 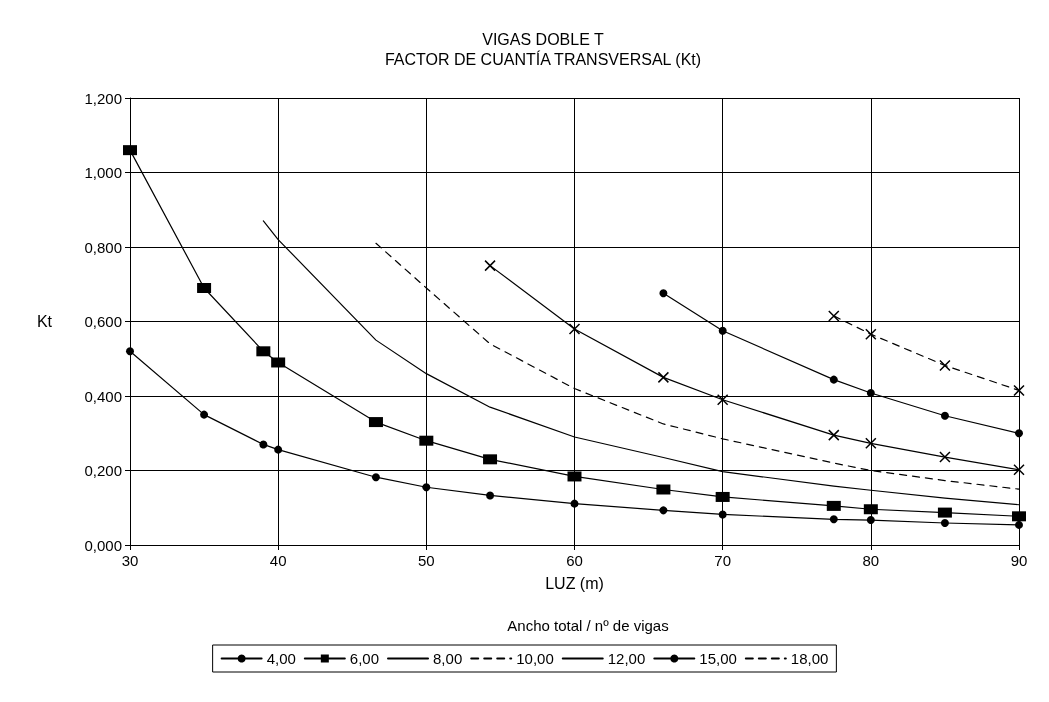 What do you see at coordinates (130, 560) in the screenshot?
I see `x-tick-label: 30` at bounding box center [130, 560].